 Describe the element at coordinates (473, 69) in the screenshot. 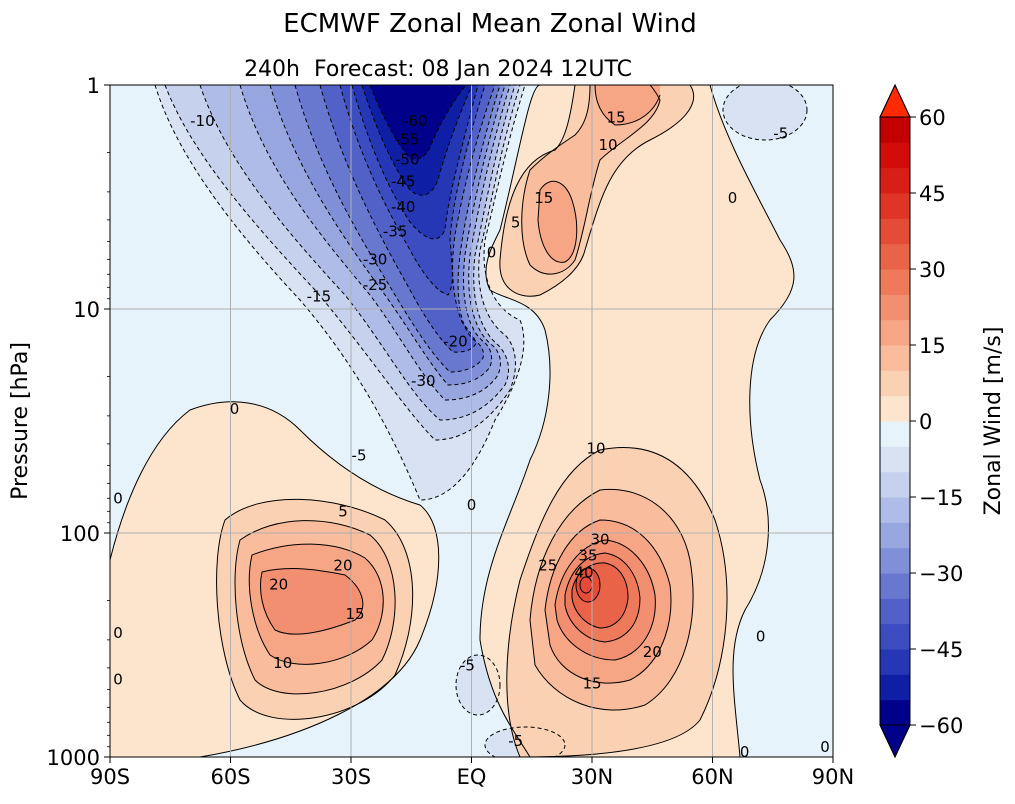

I see `chart-subtitle-right: Forecast: 08 Jan 2024 12UTC` at that location.